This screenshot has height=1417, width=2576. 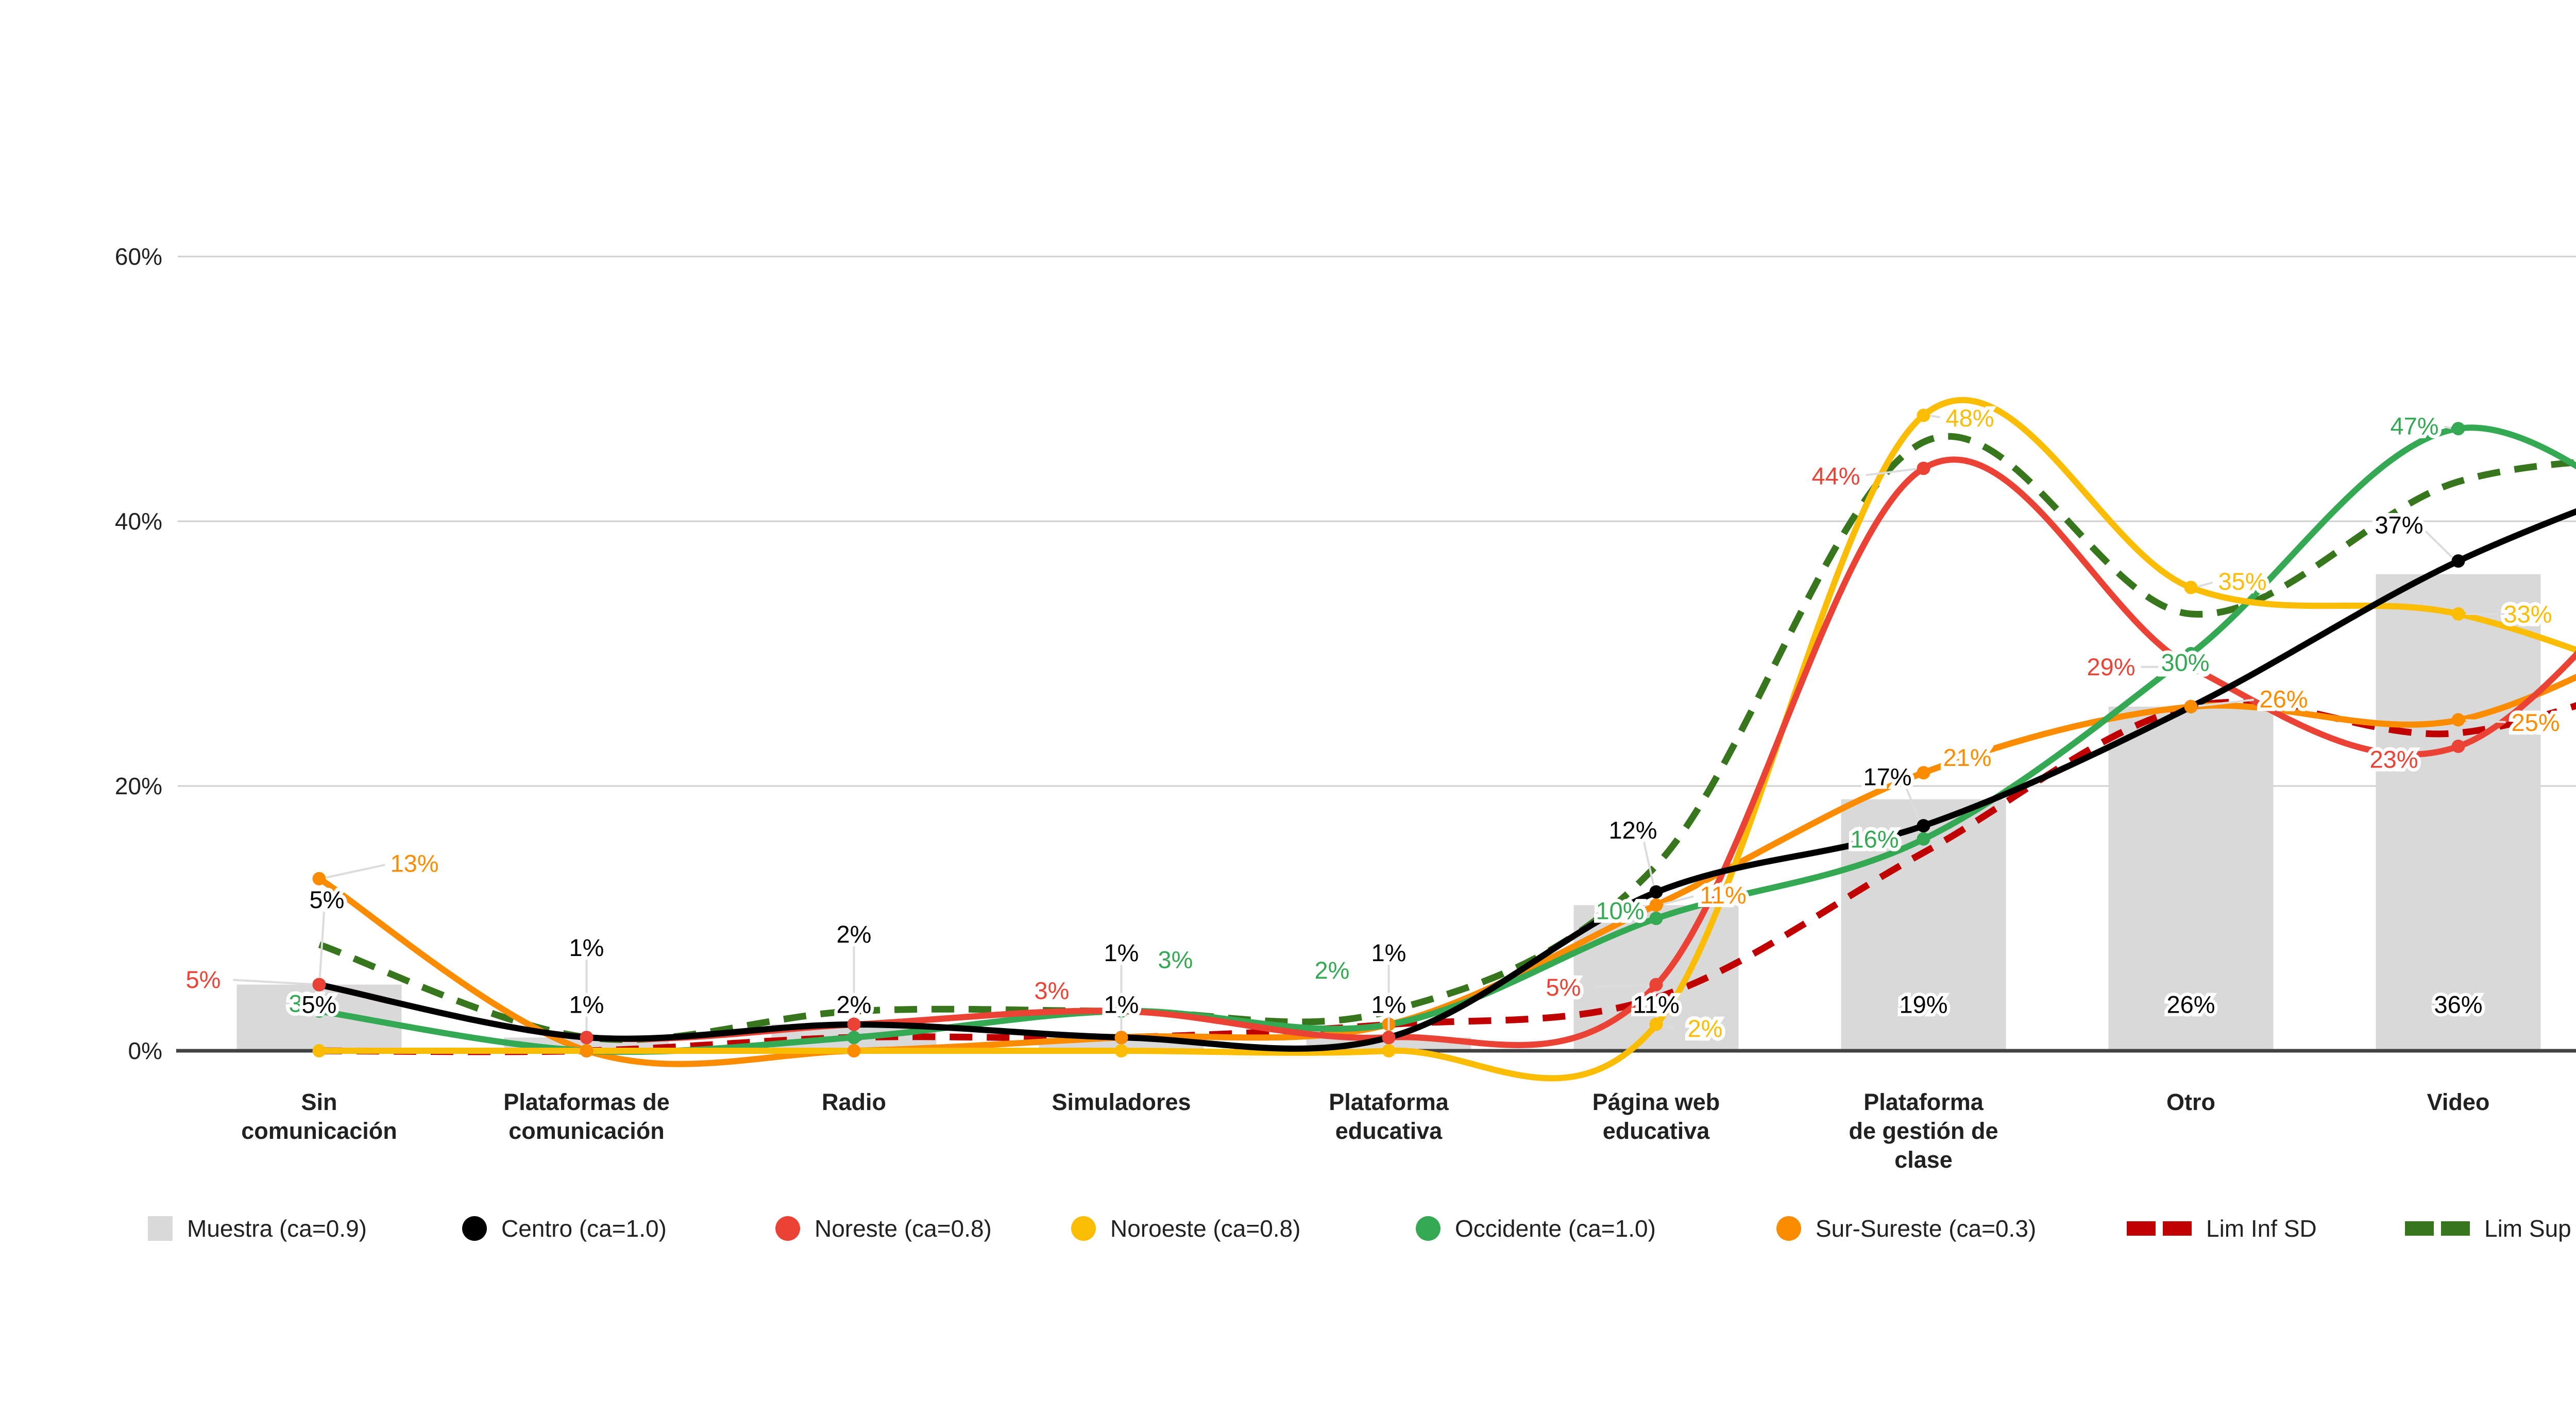 I want to click on bar-label: 1%, so click(x=1388, y=1004).